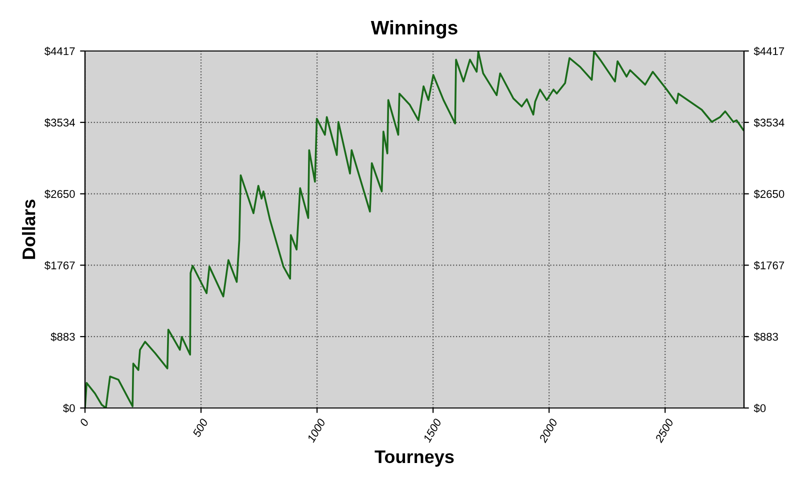 The height and width of the screenshot is (494, 800). What do you see at coordinates (769, 194) in the screenshot?
I see `y2-tick-label: $2650` at bounding box center [769, 194].